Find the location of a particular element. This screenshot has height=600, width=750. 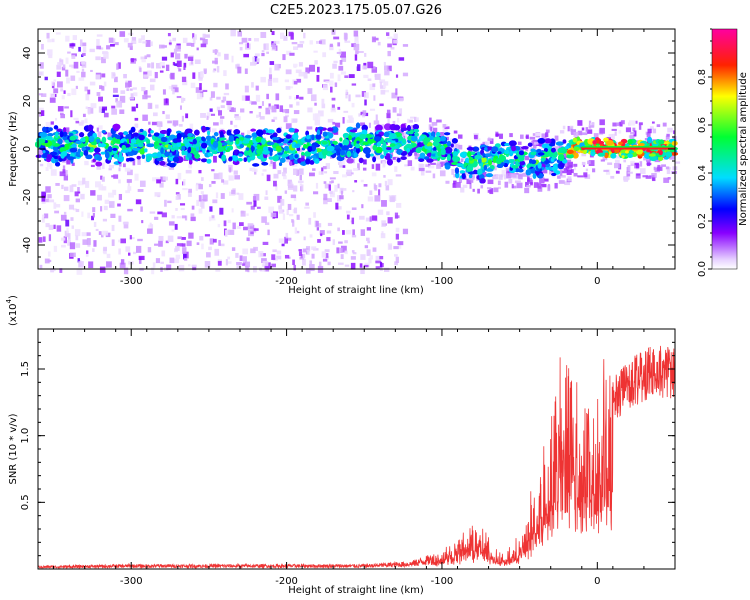

y-tick-label: 0.5 is located at coordinates (25, 502).